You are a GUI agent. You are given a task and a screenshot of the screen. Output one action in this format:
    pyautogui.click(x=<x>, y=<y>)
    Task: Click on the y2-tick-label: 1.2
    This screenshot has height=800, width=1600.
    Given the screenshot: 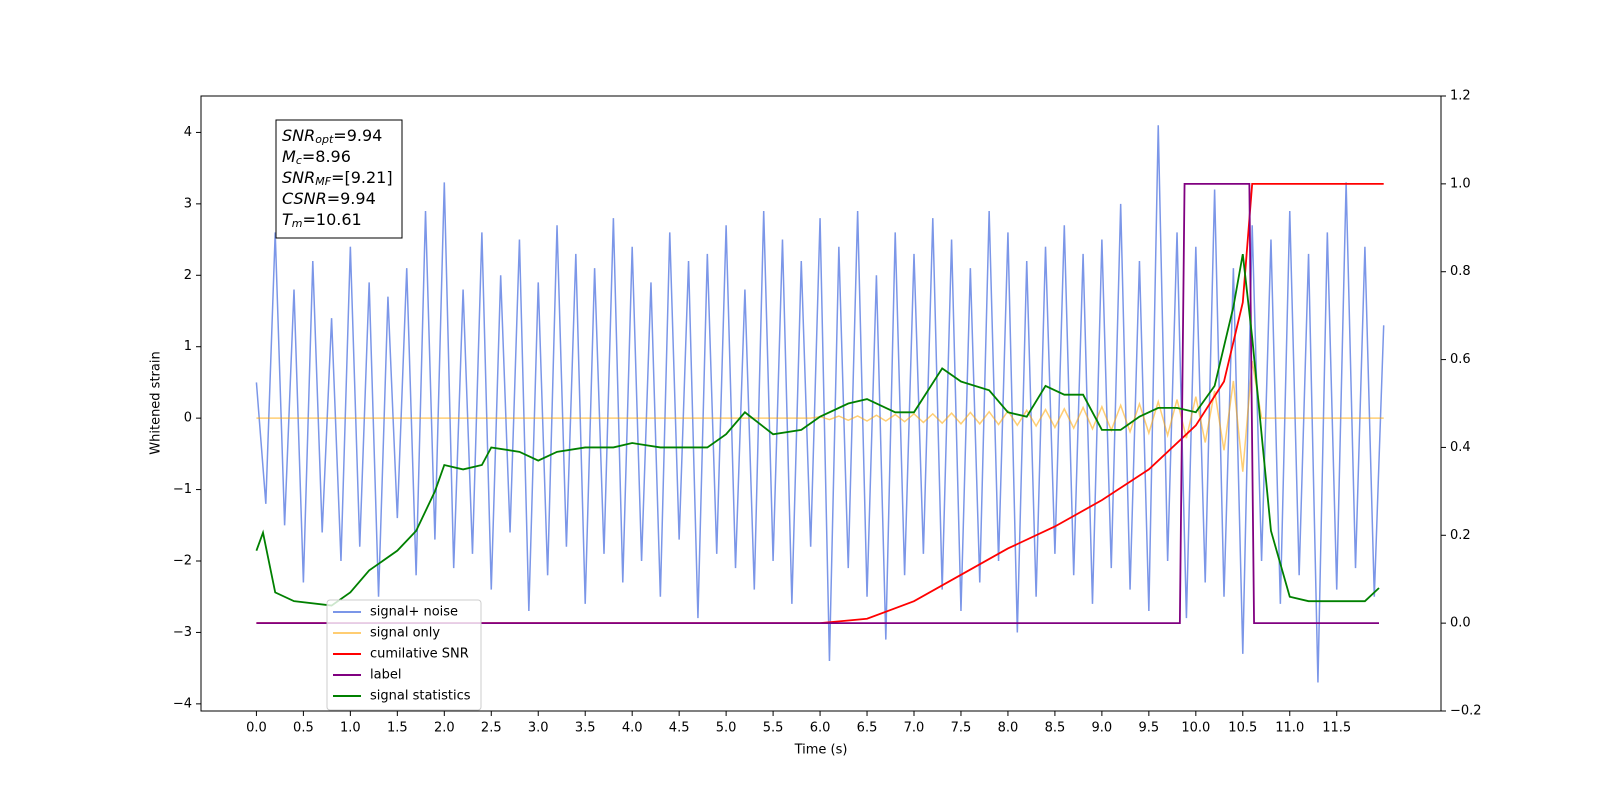 What is the action you would take?
    pyautogui.click(x=1460, y=96)
    